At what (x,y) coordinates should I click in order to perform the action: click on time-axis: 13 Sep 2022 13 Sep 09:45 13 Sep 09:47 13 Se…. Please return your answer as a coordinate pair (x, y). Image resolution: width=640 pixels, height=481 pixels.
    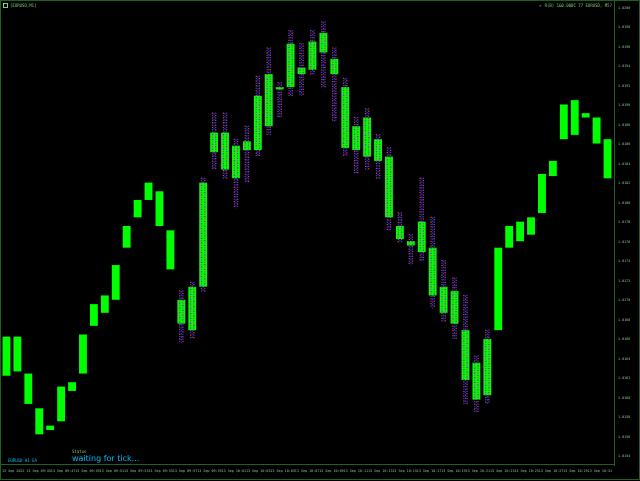
    Looking at the image, I should click on (307, 472).